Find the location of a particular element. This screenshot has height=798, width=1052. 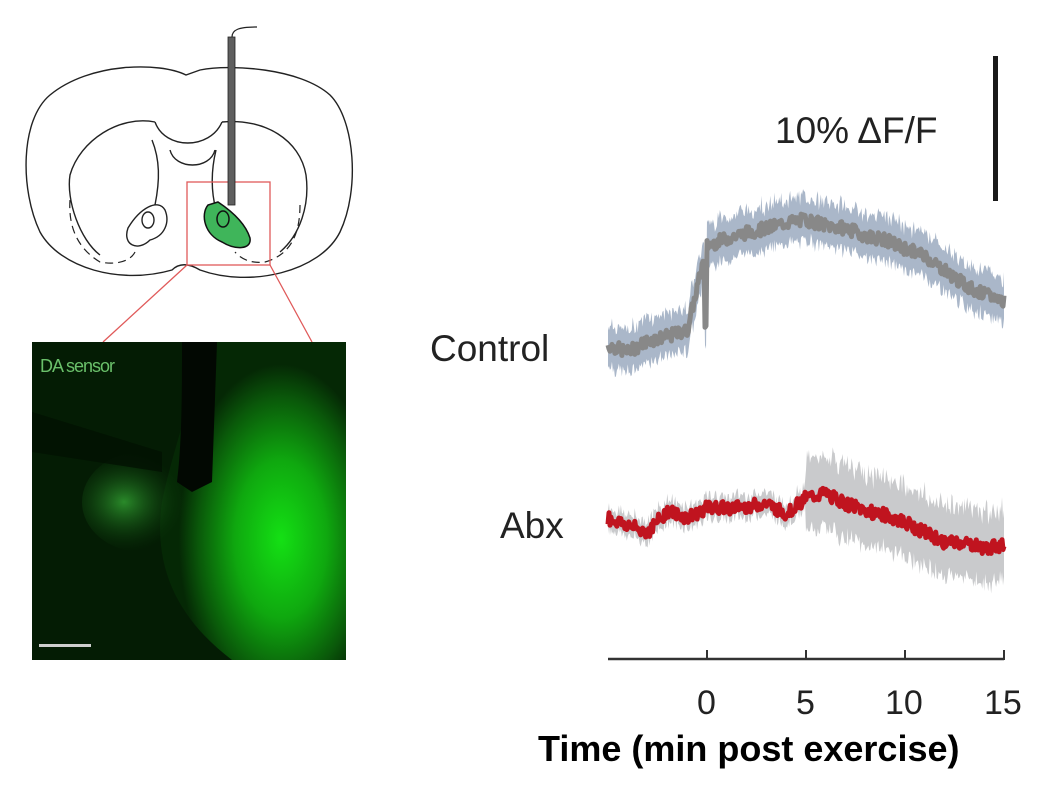

abx-sem-band is located at coordinates (806, 520).